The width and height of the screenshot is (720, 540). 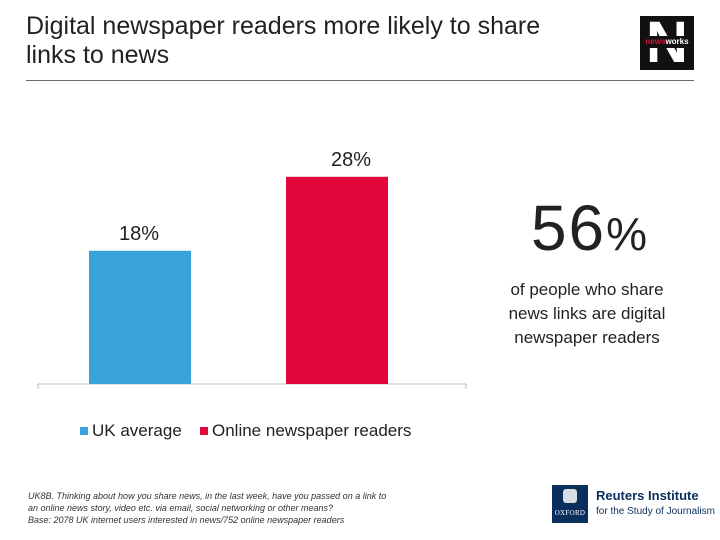 What do you see at coordinates (590, 228) in the screenshot?
I see `big-stat-number: 56%` at bounding box center [590, 228].